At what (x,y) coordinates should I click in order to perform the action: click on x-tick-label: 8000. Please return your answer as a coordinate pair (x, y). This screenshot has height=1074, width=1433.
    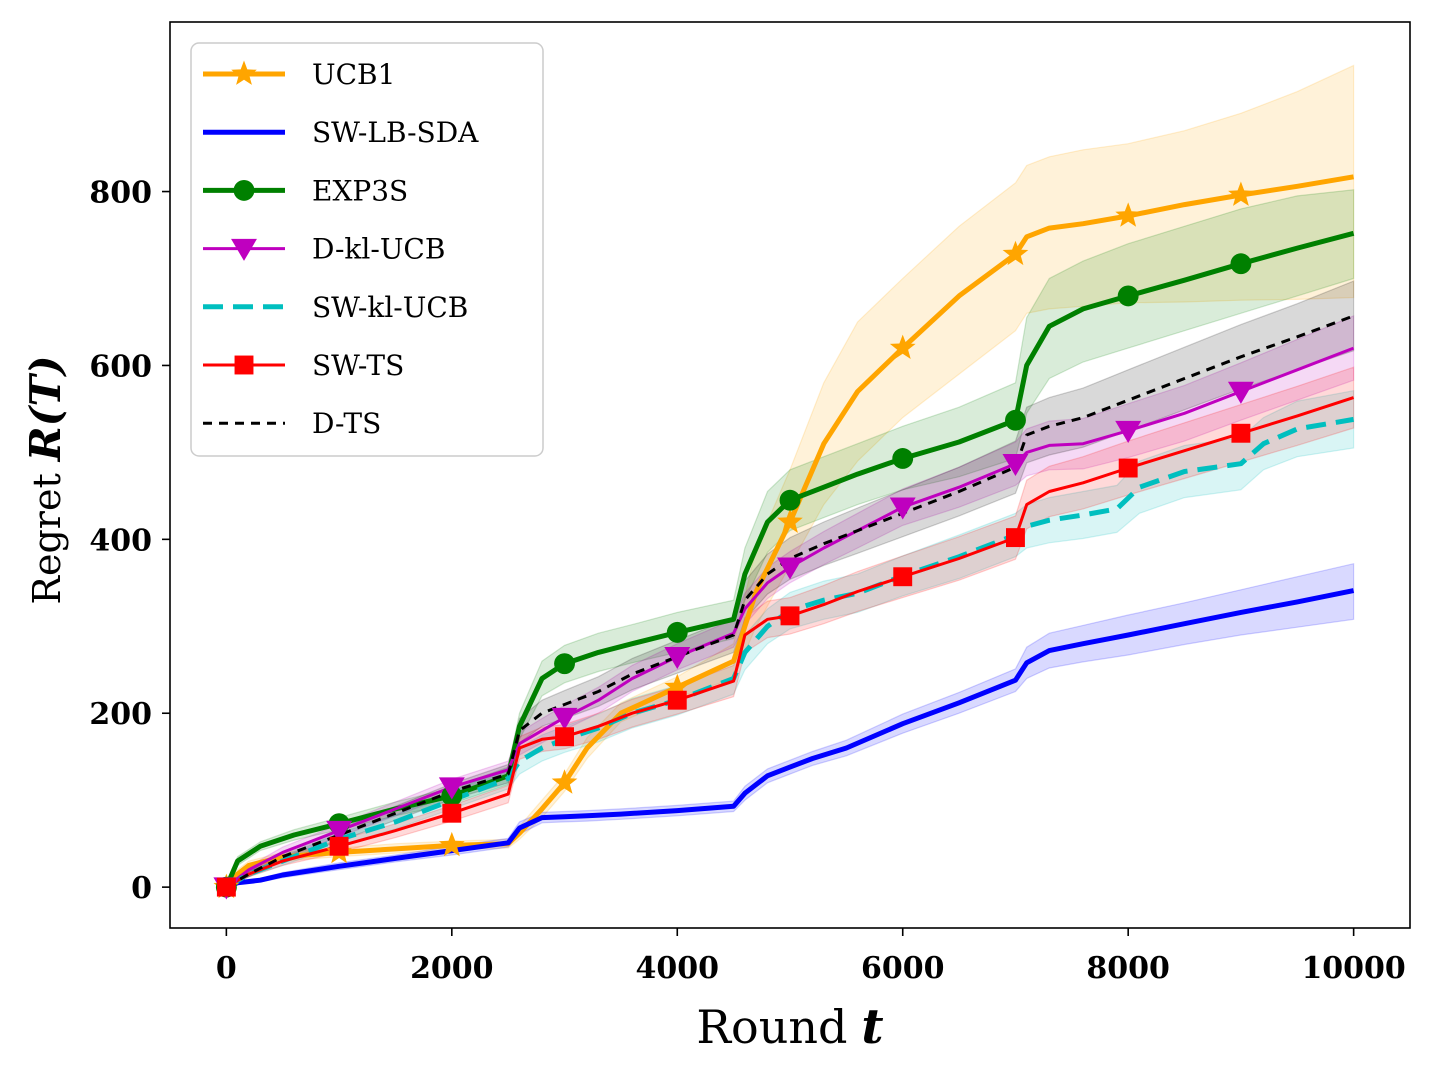
    Looking at the image, I should click on (1128, 968).